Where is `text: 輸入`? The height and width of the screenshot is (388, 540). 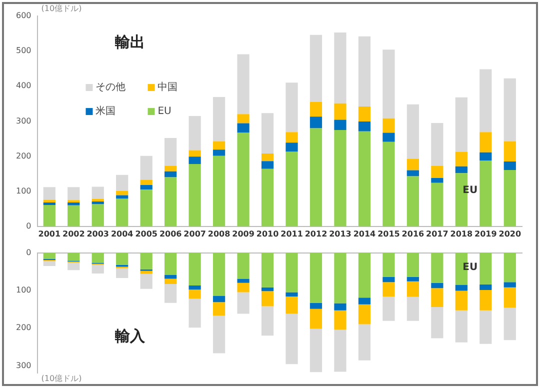 text: 輸入 is located at coordinates (130, 335).